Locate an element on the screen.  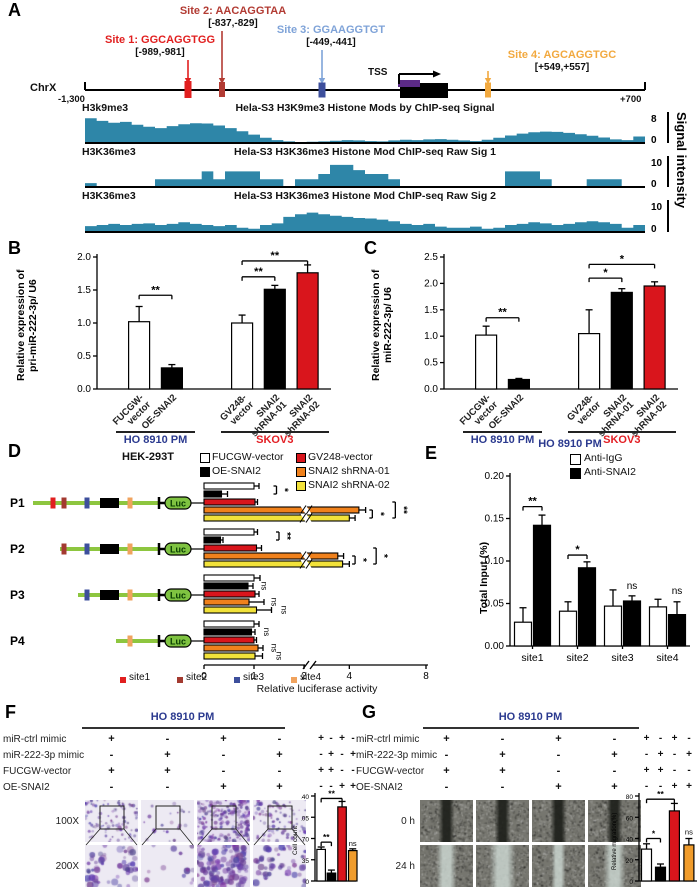
svg-text: 0.00 is located at coordinates (495, 646).